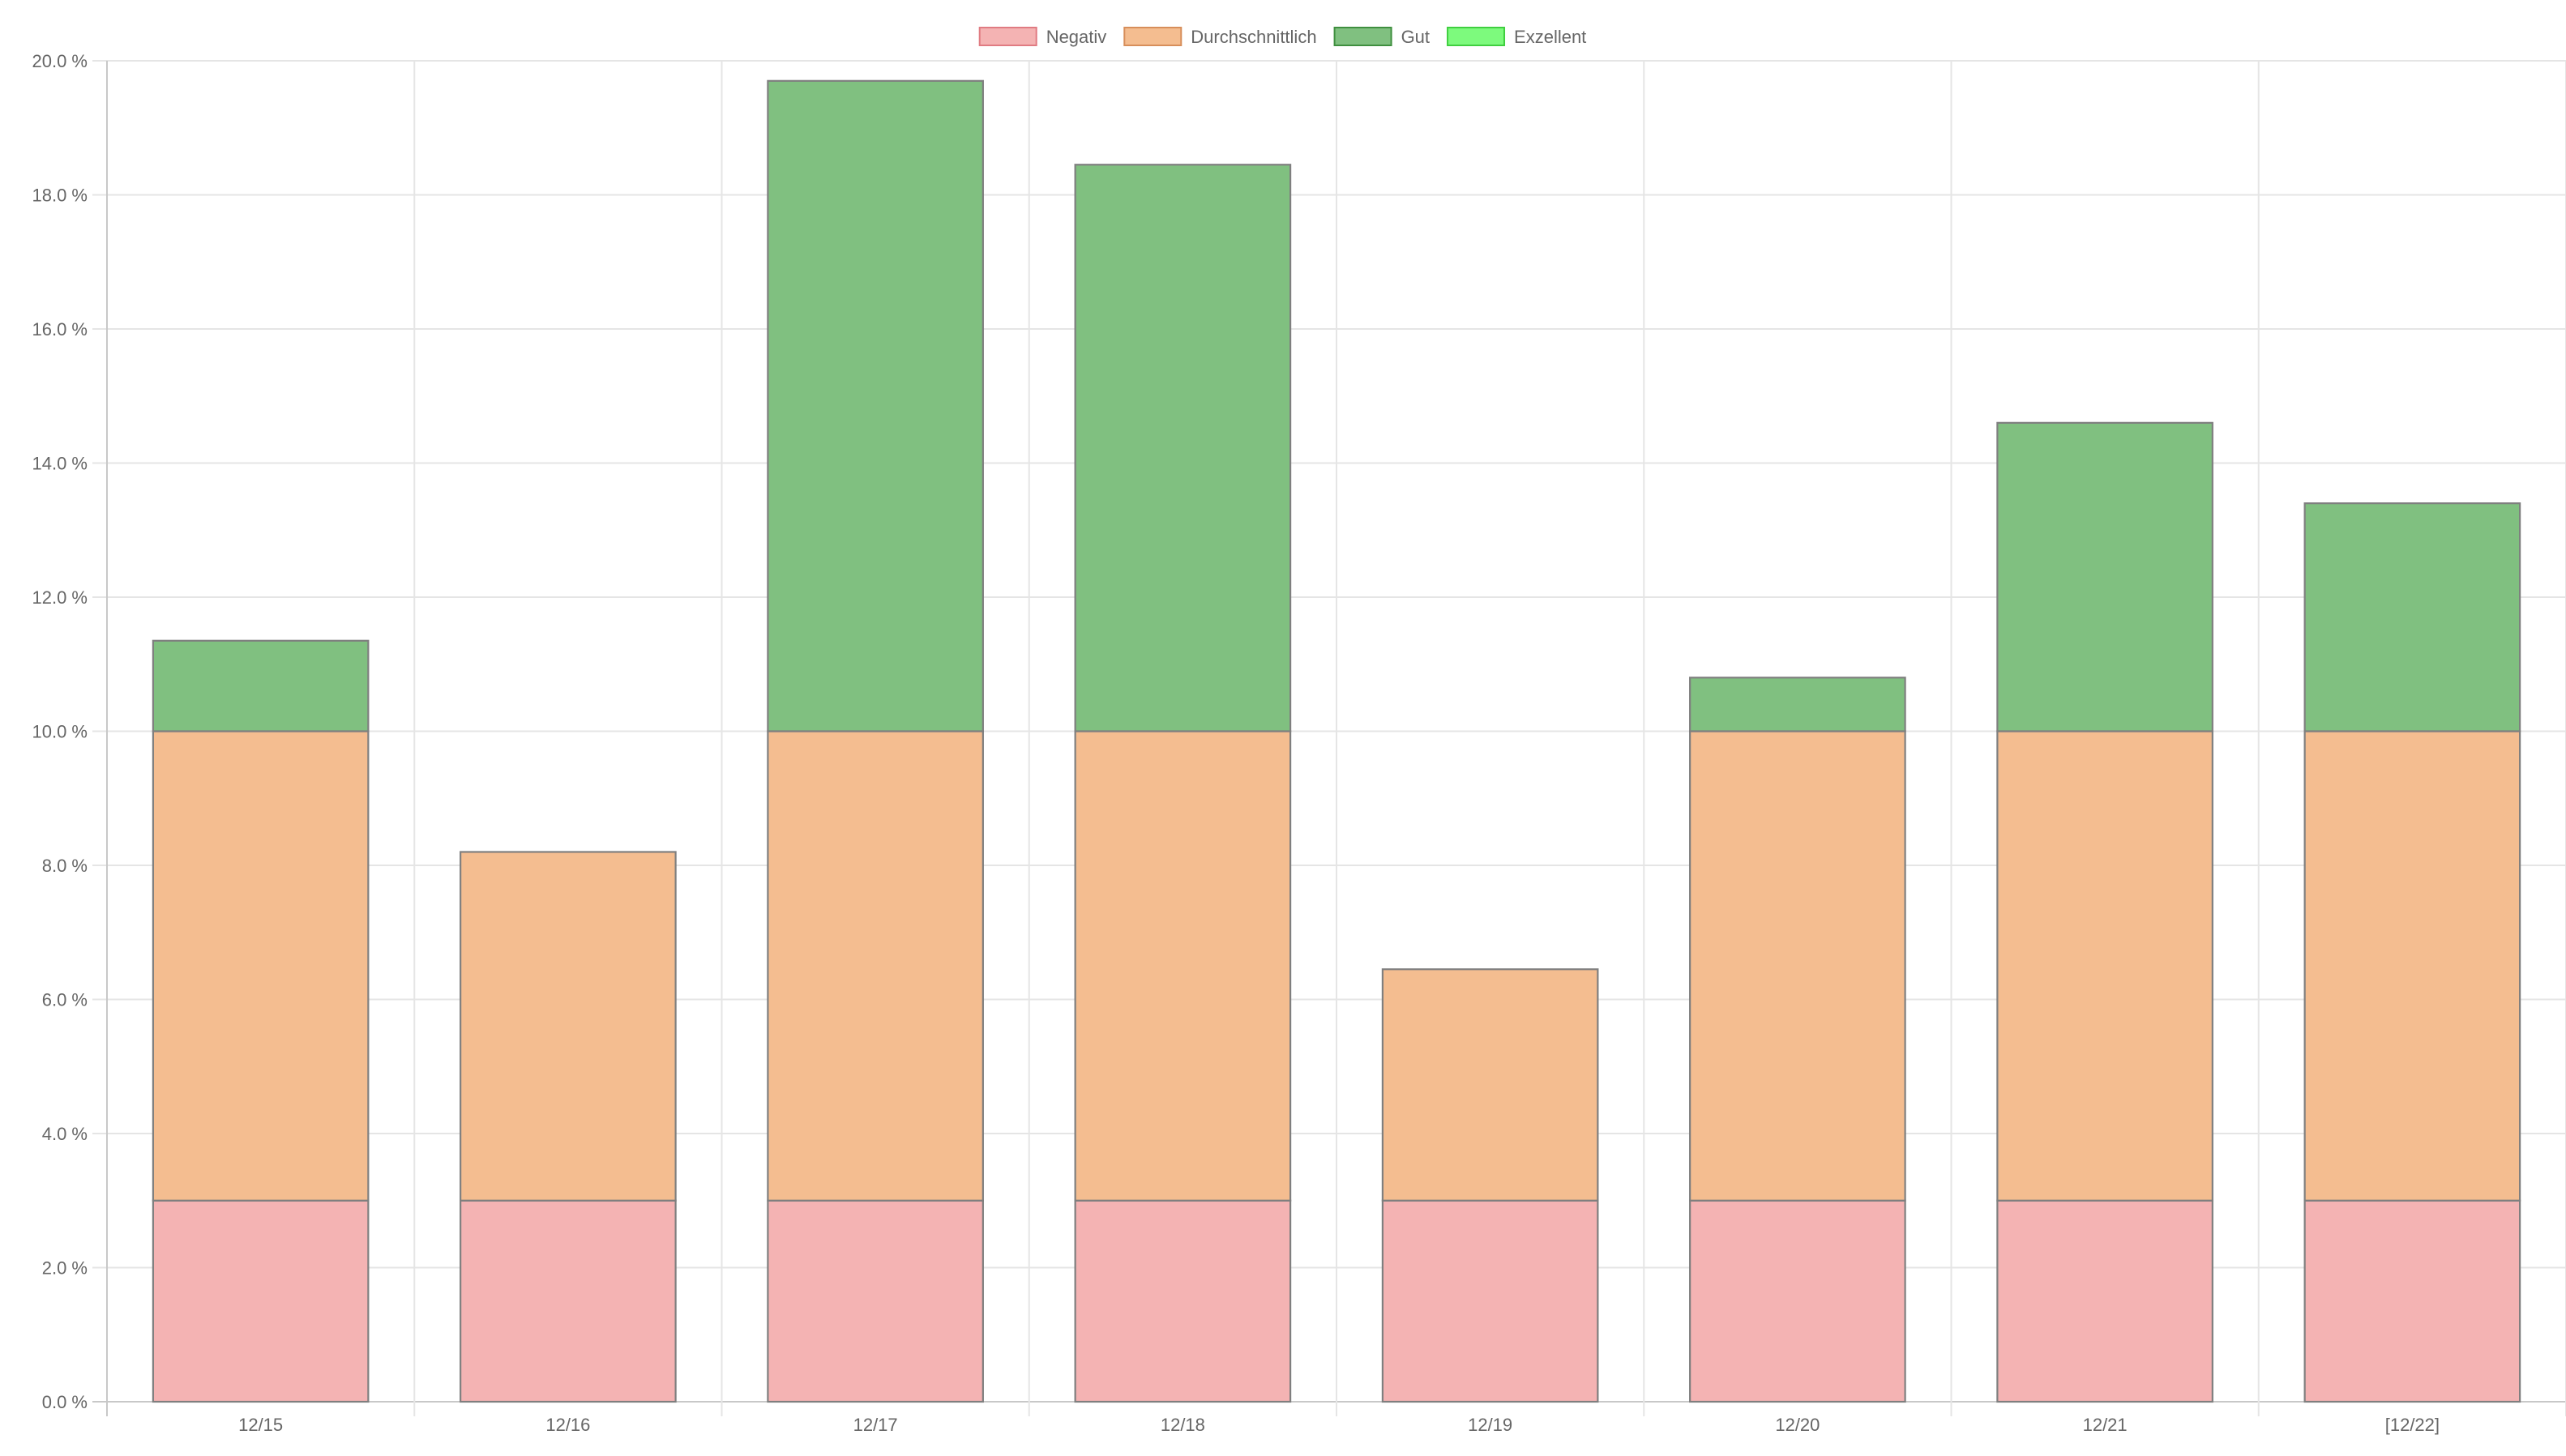 Image resolution: width=2566 pixels, height=1456 pixels. What do you see at coordinates (2105, 1425) in the screenshot?
I see `x-tick-label: 12/21` at bounding box center [2105, 1425].